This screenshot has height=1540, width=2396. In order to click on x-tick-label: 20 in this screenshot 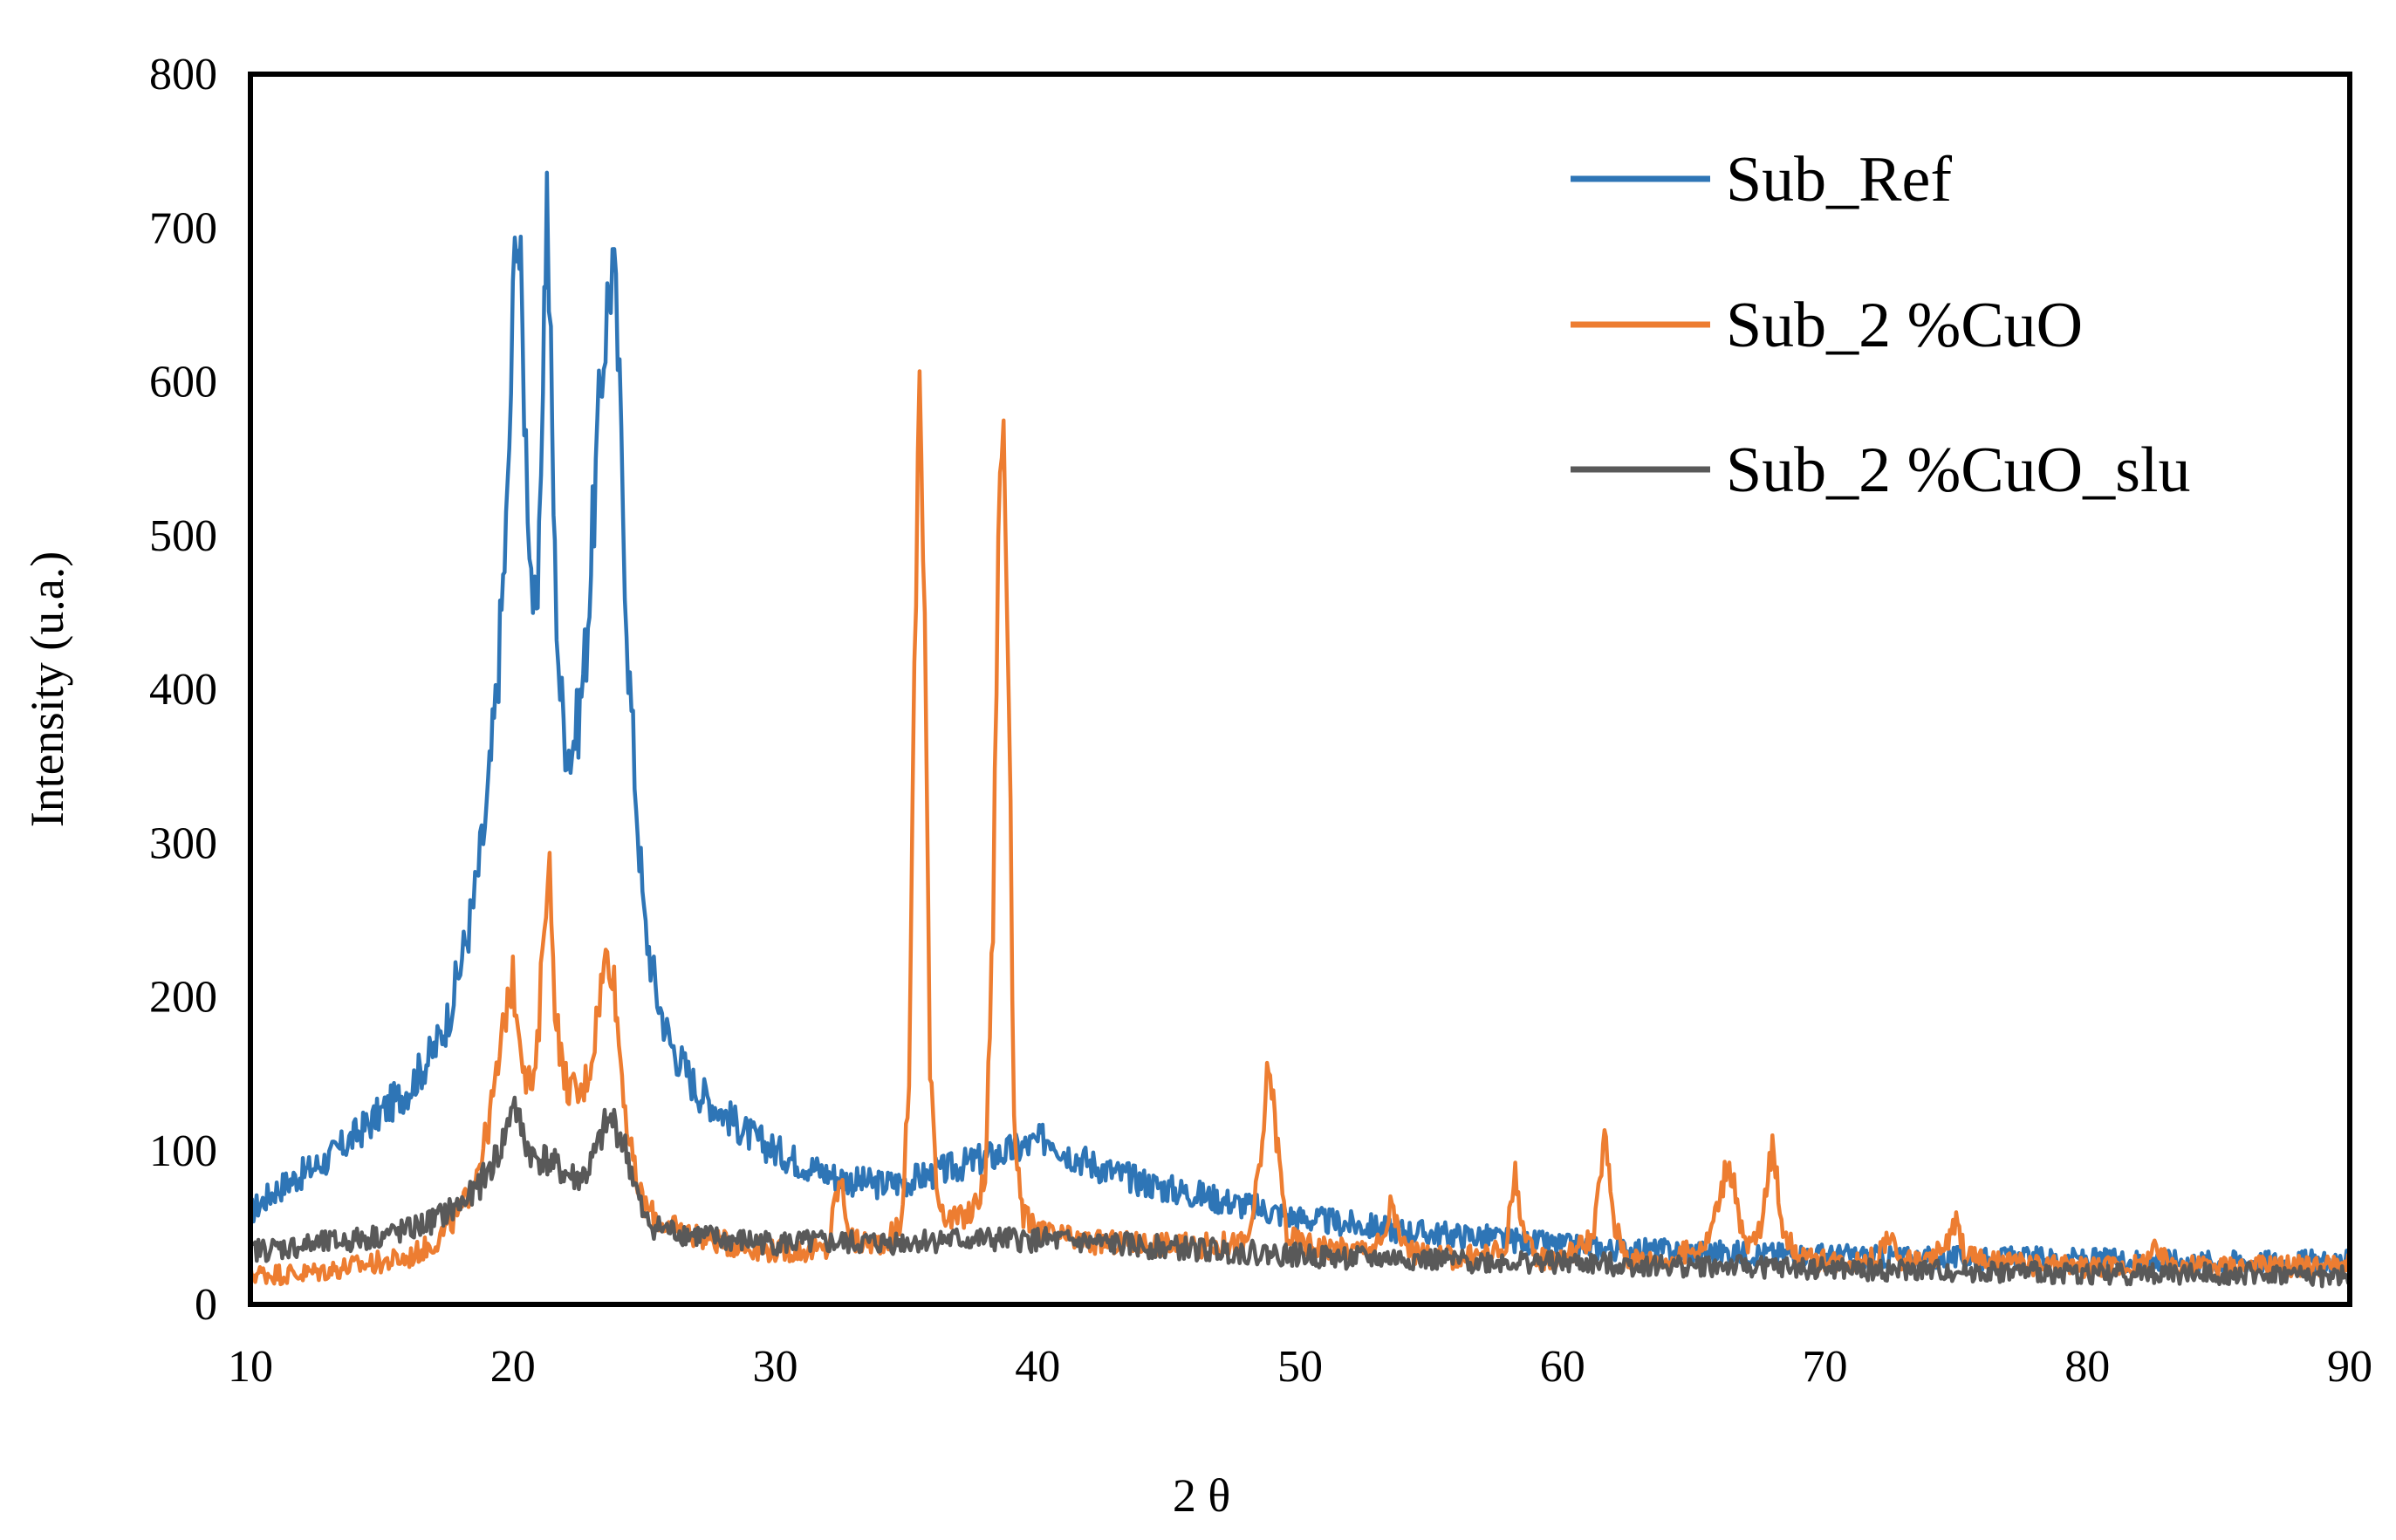, I will do `click(513, 1367)`.